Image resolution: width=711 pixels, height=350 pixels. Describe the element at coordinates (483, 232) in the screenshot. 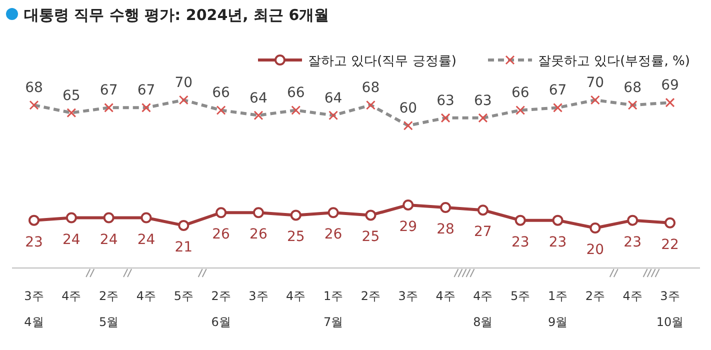

I see `data-label: 27` at that location.